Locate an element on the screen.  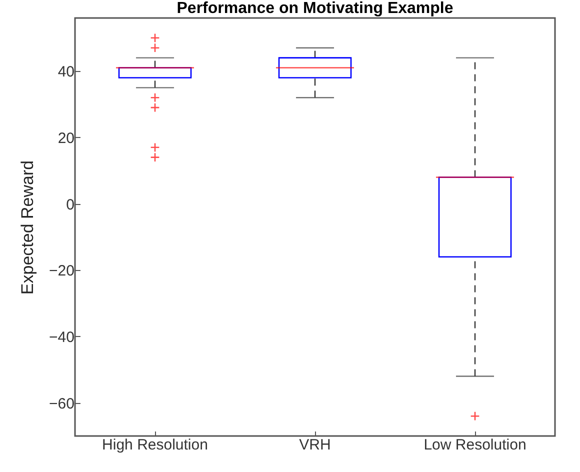
y-tick-label: −20 is located at coordinates (61, 271).